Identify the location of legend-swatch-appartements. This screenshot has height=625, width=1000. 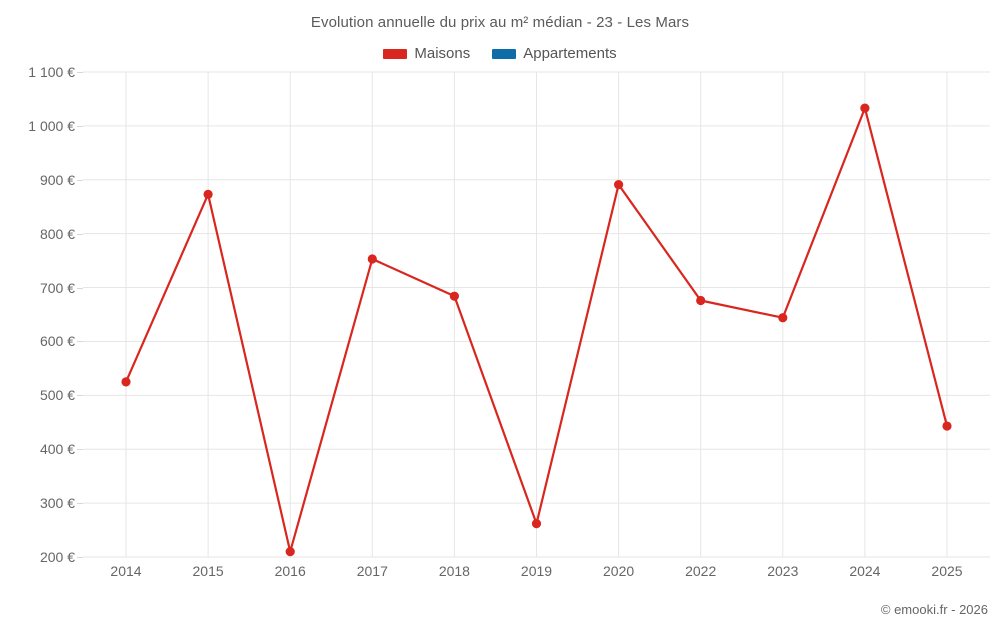
(504, 53).